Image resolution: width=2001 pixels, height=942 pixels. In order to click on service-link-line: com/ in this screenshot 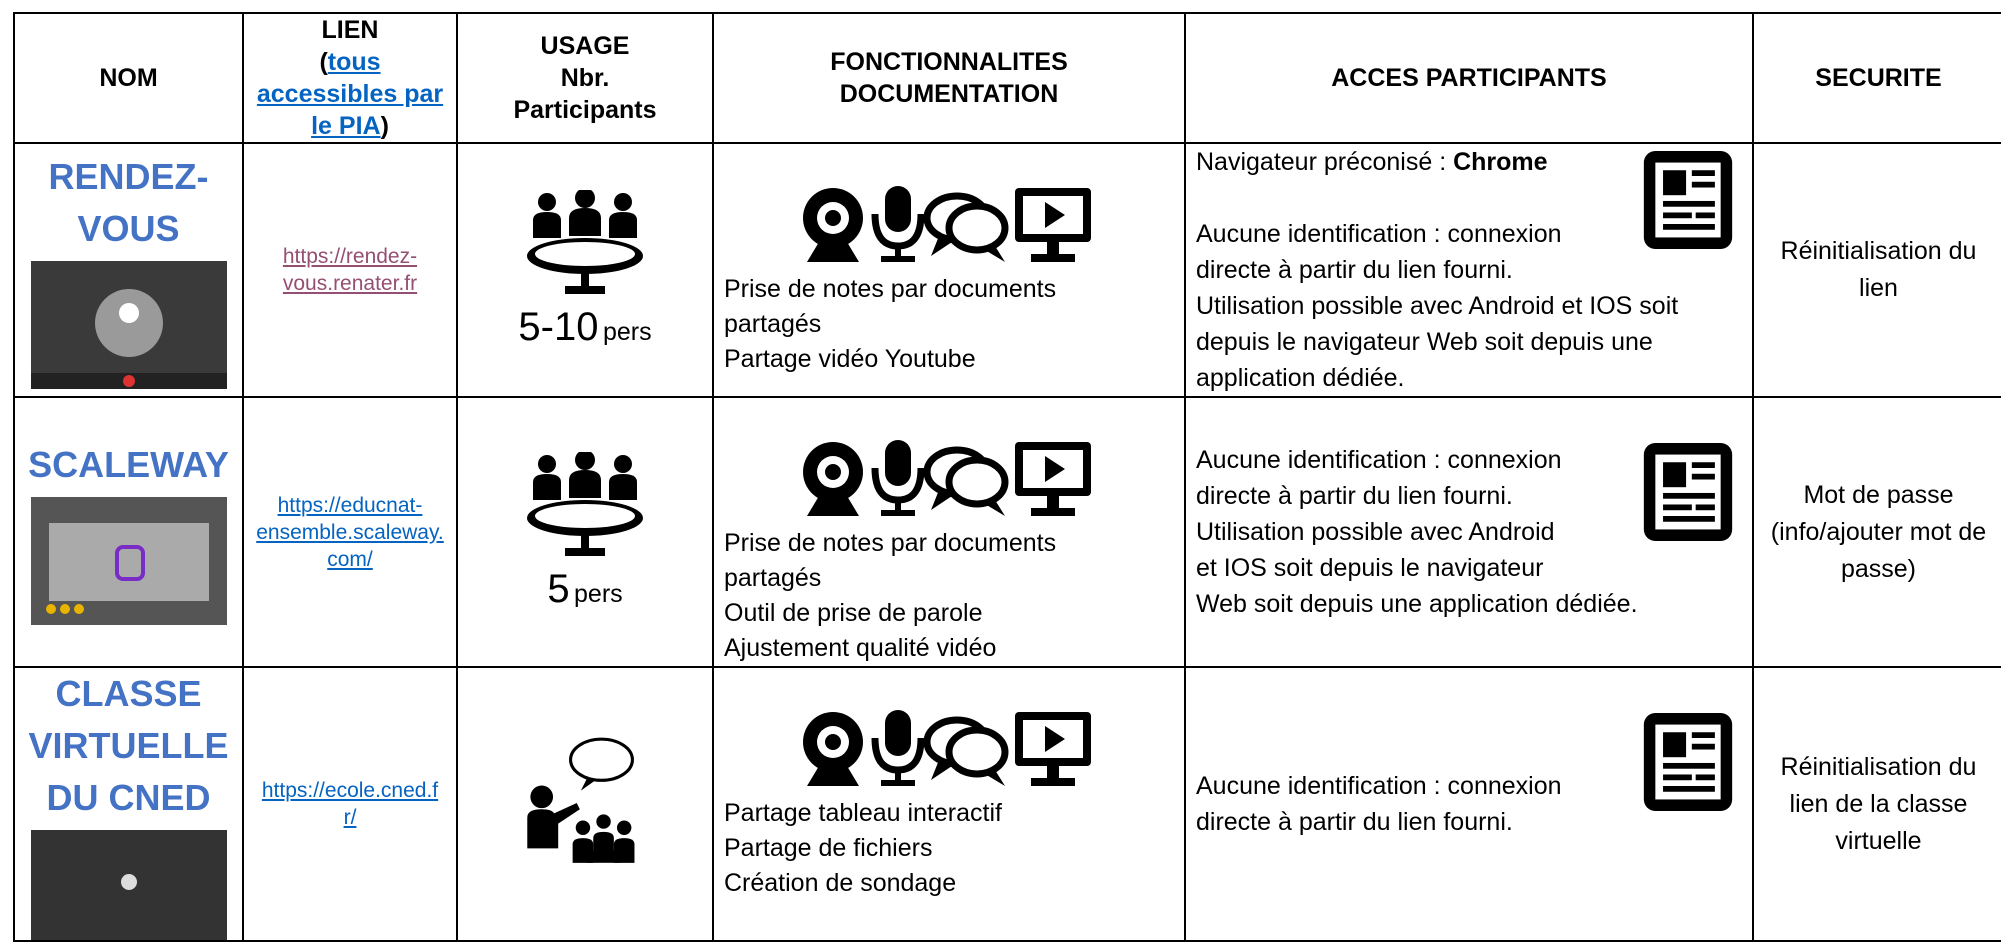, I will do `click(350, 559)`.